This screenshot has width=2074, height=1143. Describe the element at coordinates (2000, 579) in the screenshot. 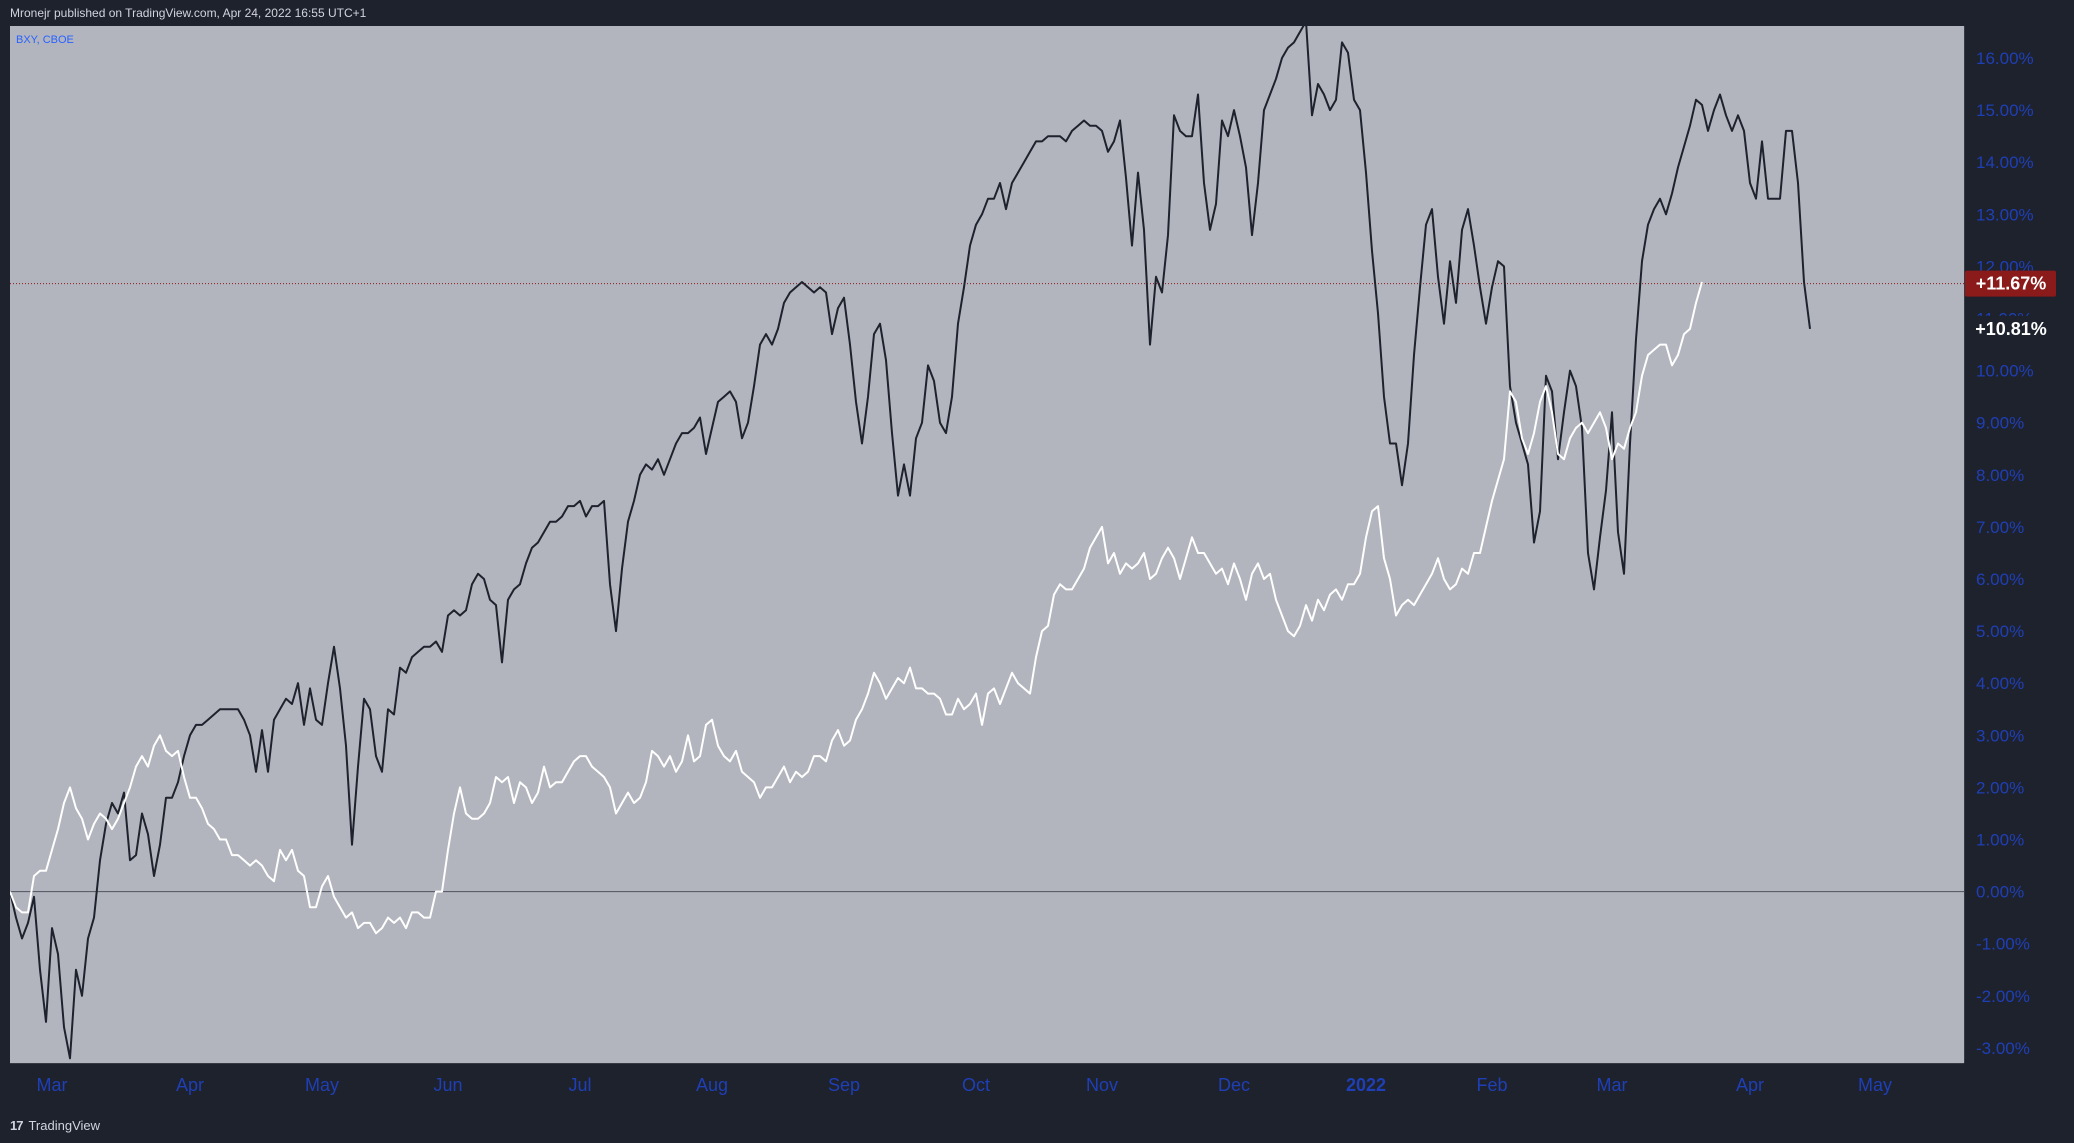

I see `y-tick-label: 6.00%` at that location.